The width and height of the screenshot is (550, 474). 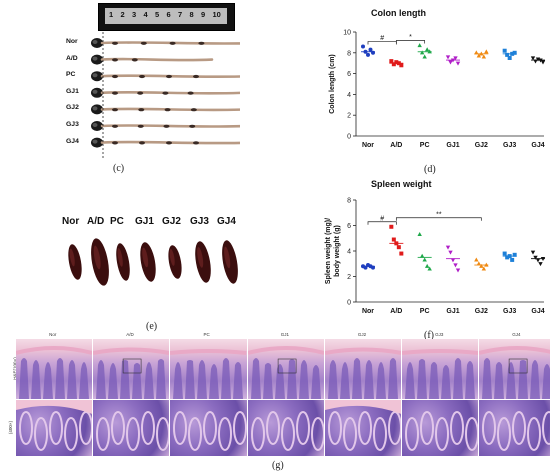 I want to click on ruler: 1 2 3 4 5 6 7 8 9 10, so click(x=166, y=17).